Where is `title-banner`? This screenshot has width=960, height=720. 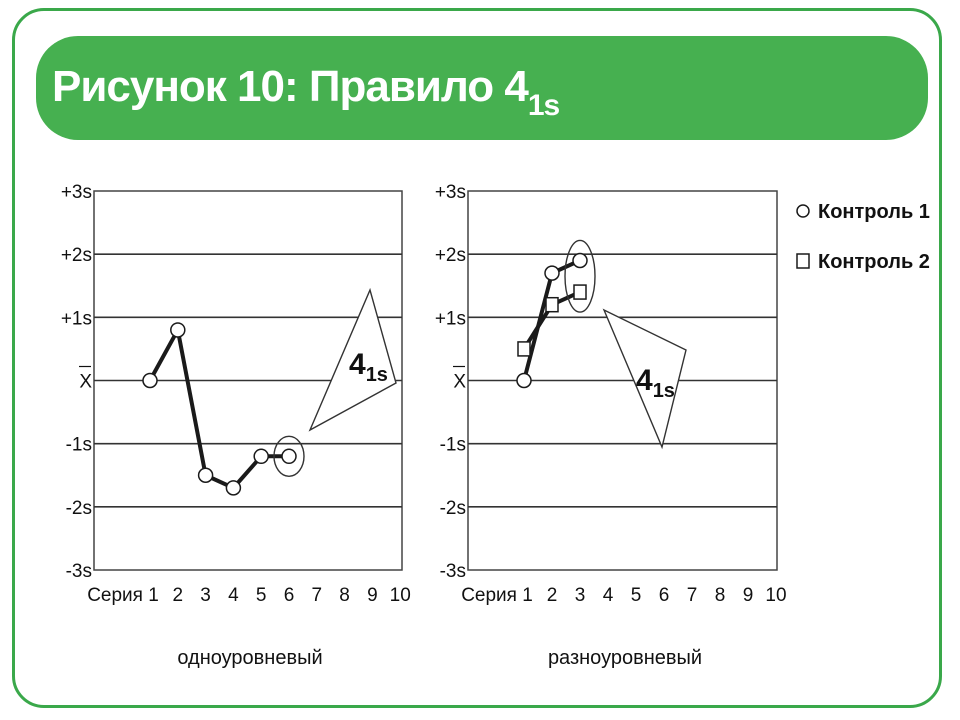
title-banner is located at coordinates (482, 88).